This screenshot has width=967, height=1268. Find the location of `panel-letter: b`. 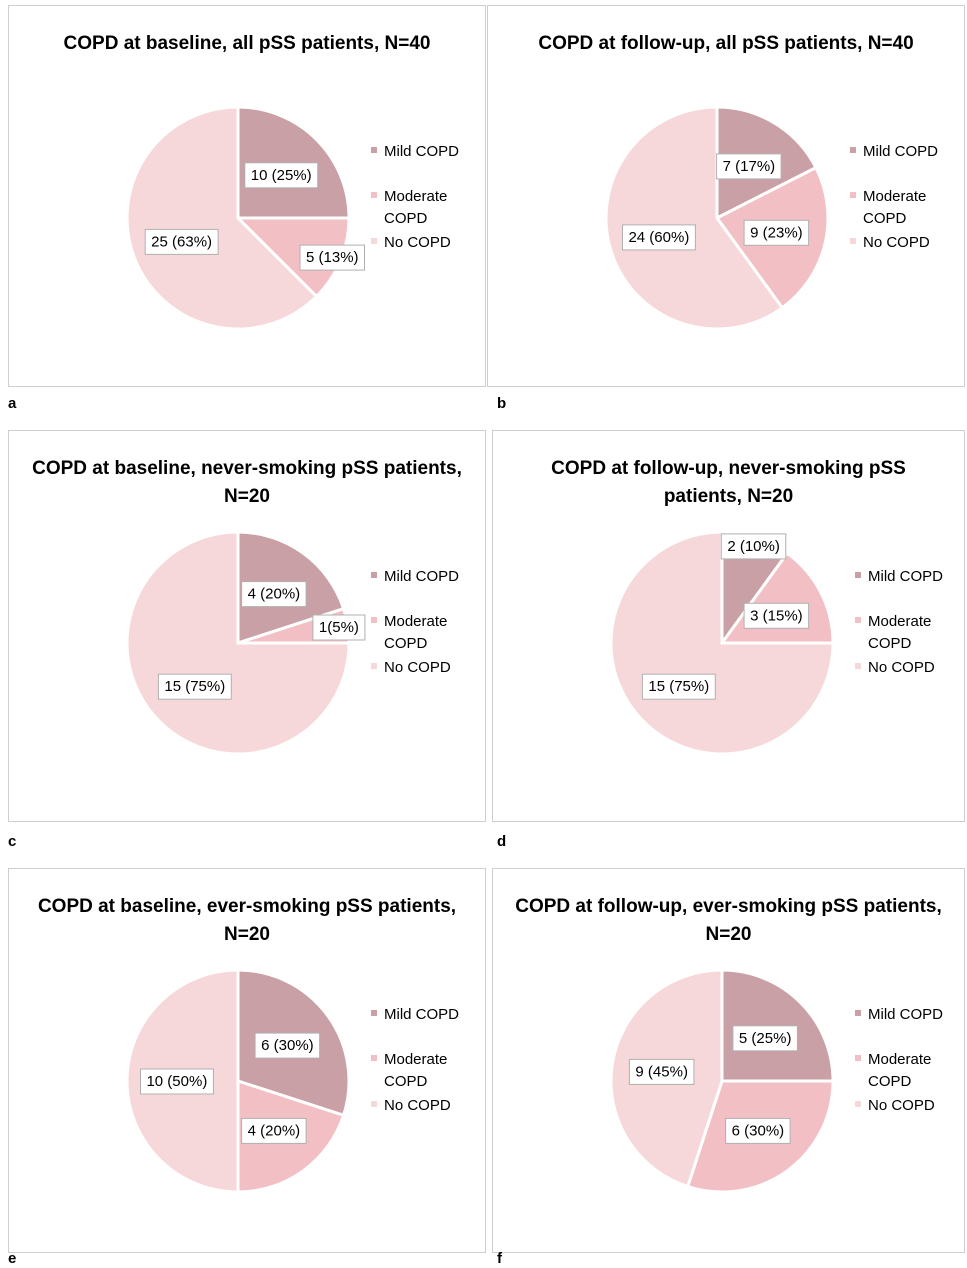

panel-letter: b is located at coordinates (502, 403).